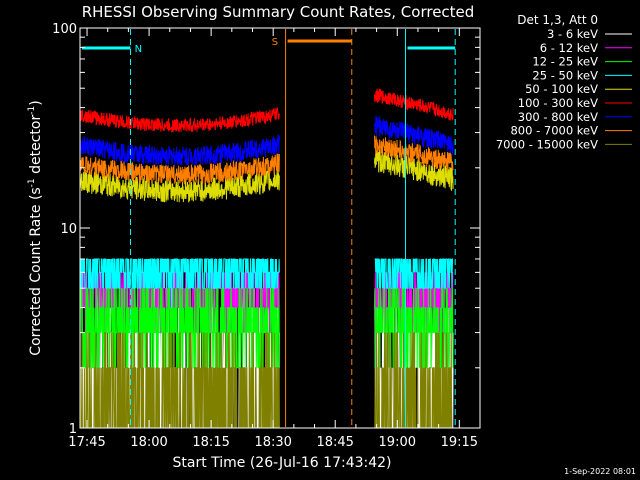 The image size is (640, 480). Describe the element at coordinates (600, 471) in the screenshot. I see `footer-timestamp: 1-Sep-2022 08:01` at that location.